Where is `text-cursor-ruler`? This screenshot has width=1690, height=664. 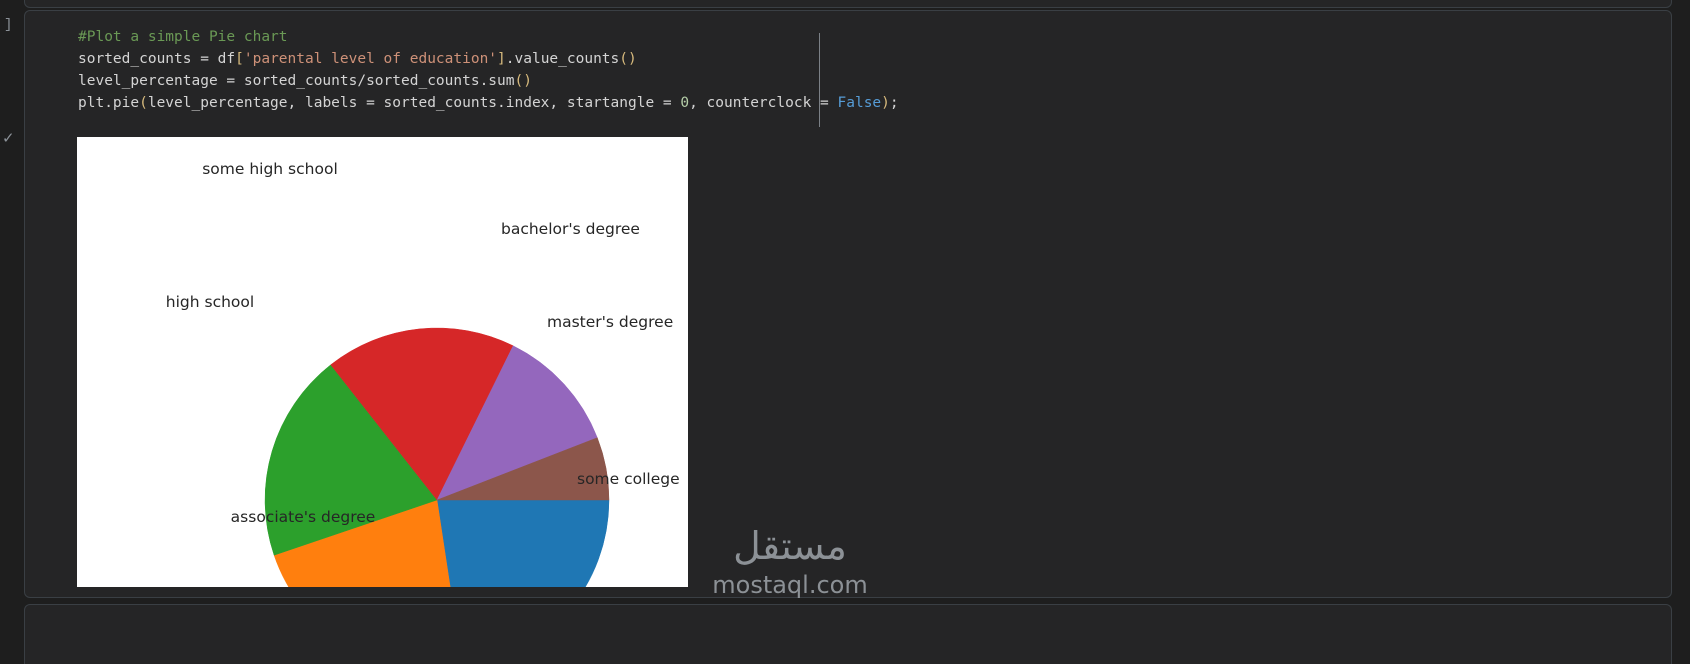 text-cursor-ruler is located at coordinates (819, 80).